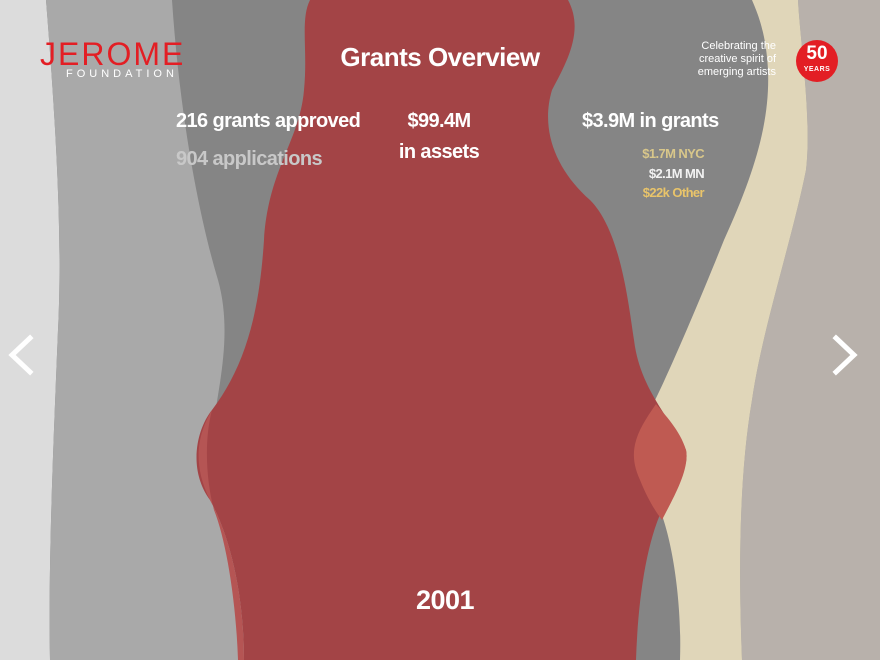  I want to click on logo-subtitle: FOUNDATION, so click(122, 74).